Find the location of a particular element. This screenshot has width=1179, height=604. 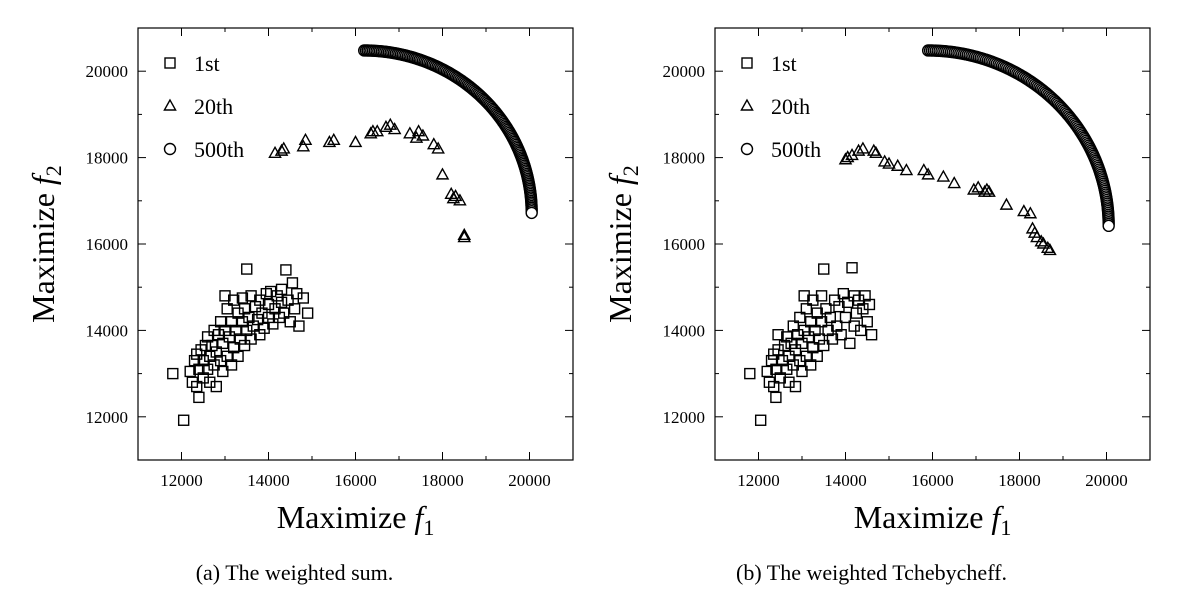

series-1st is located at coordinates (240, 344).